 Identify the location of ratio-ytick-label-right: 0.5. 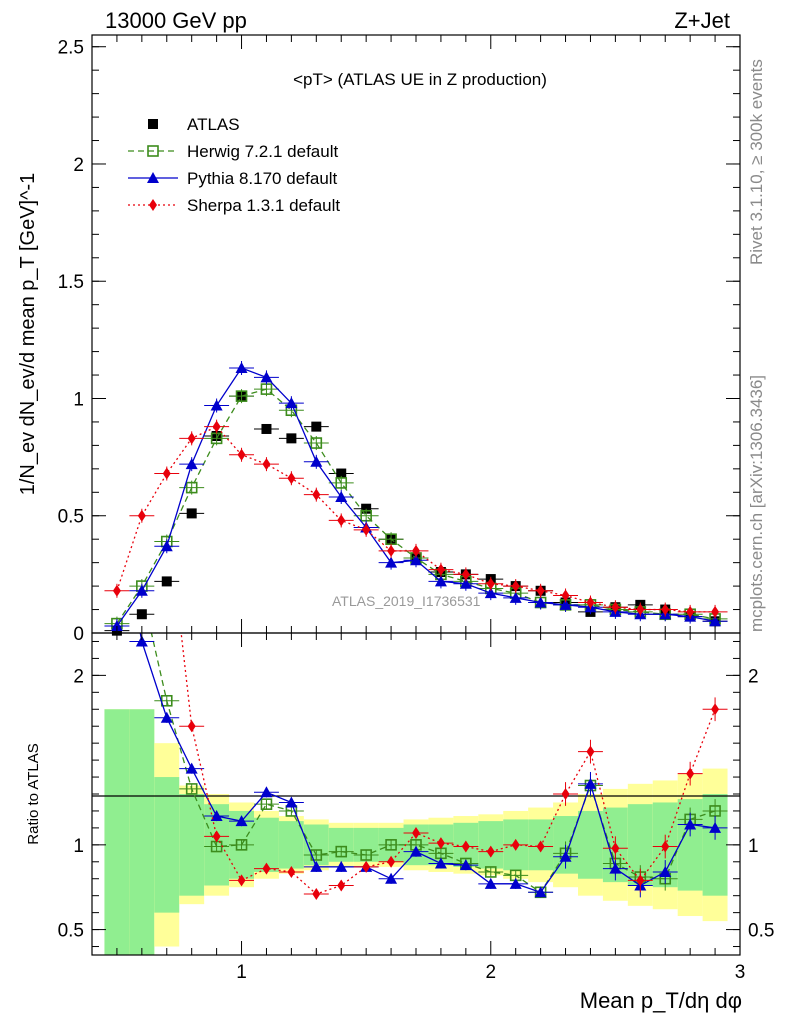
(761, 931).